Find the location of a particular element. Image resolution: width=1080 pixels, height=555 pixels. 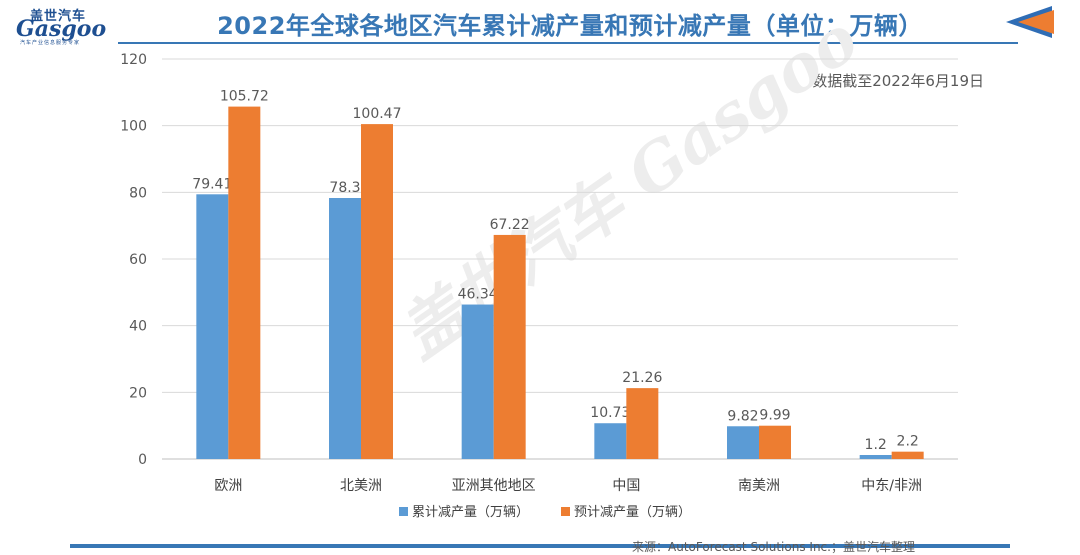

data-label: 10.73 is located at coordinates (610, 413).